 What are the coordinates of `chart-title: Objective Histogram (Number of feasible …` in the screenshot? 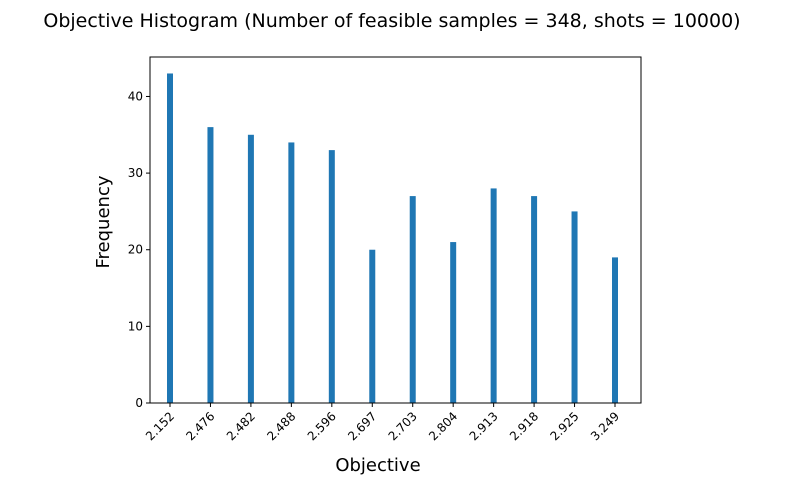 It's located at (391, 21).